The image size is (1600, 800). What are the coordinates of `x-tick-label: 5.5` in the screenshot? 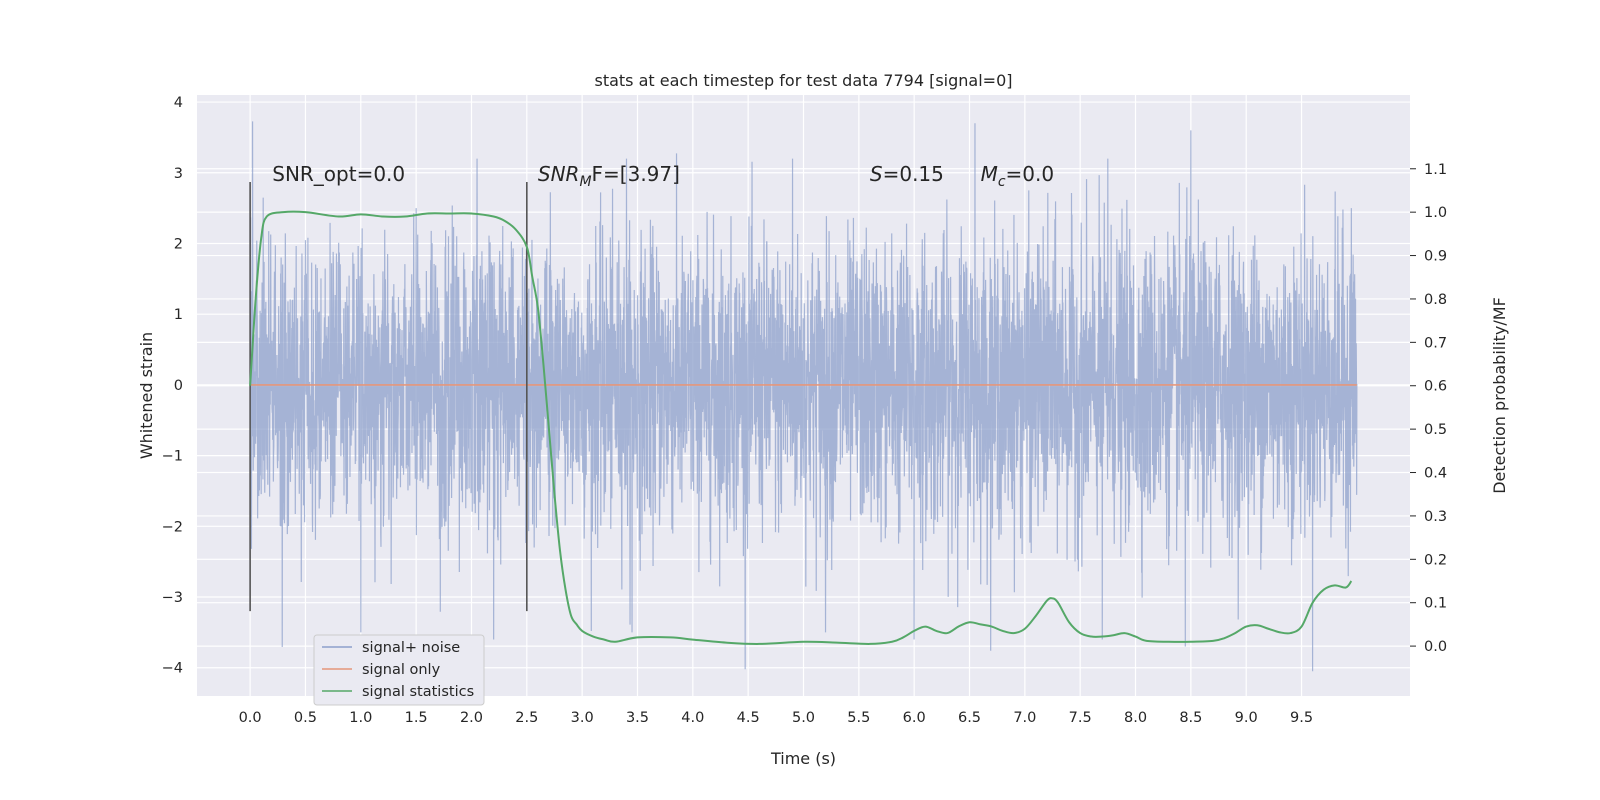 It's located at (858, 718).